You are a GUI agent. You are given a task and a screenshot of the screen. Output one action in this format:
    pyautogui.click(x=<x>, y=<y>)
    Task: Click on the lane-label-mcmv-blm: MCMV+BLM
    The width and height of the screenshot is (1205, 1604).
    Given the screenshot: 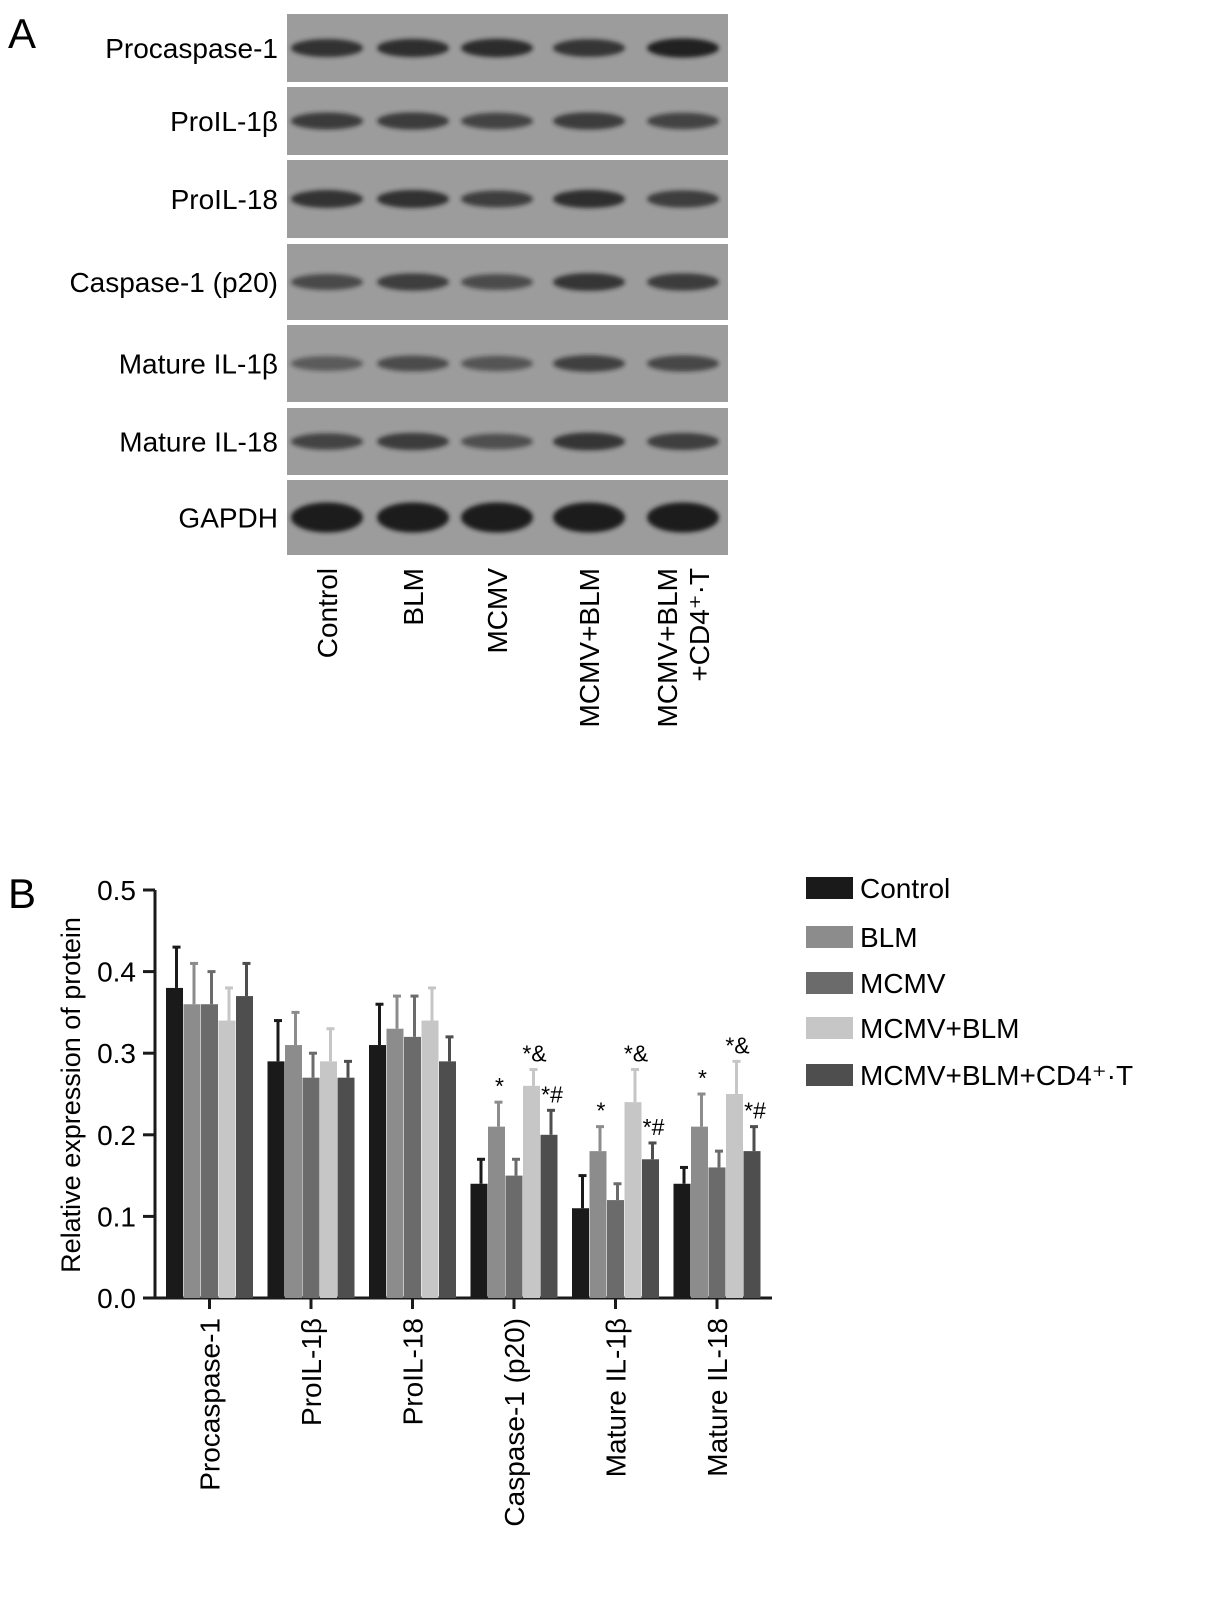 What is the action you would take?
    pyautogui.click(x=589, y=647)
    